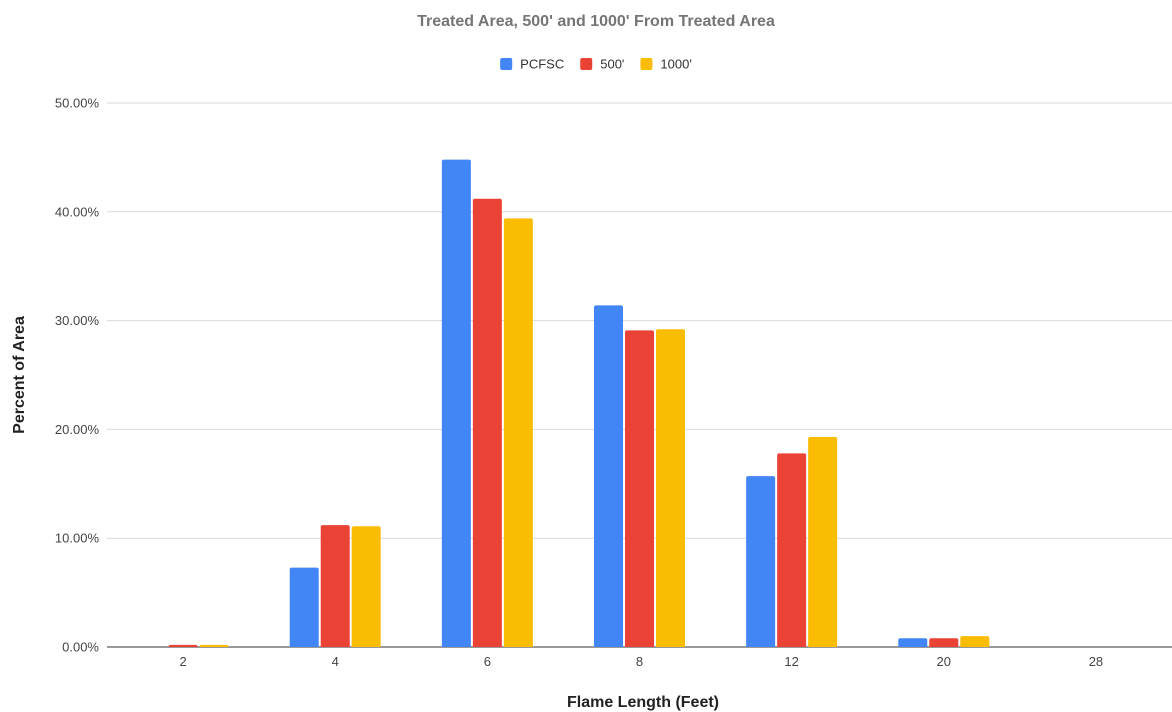 The height and width of the screenshot is (712, 1172). What do you see at coordinates (675, 64) in the screenshot?
I see `legend-label: 1000'` at bounding box center [675, 64].